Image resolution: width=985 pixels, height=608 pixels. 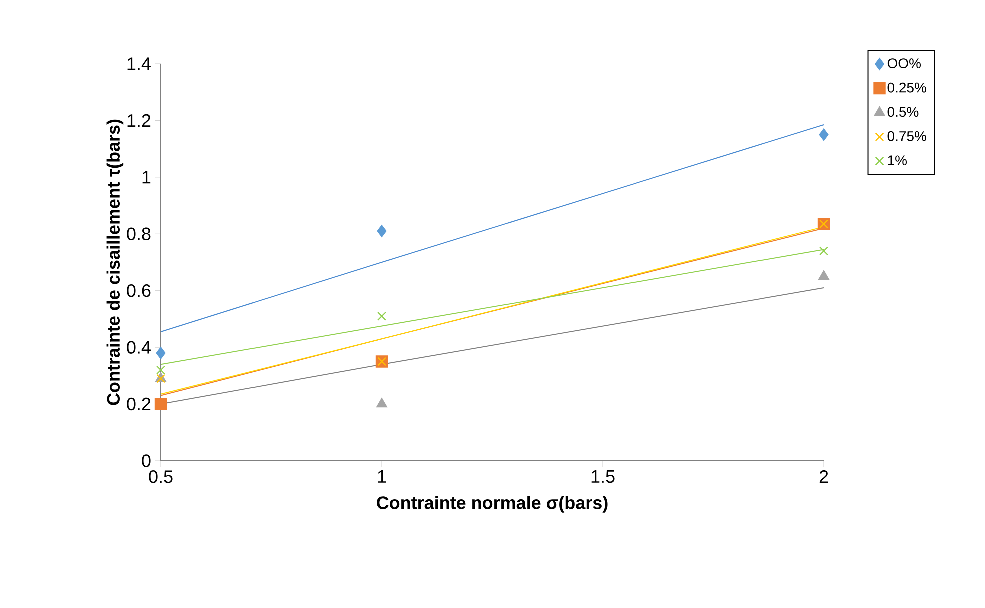 I want to click on x-tick-label: 1, so click(x=382, y=476).